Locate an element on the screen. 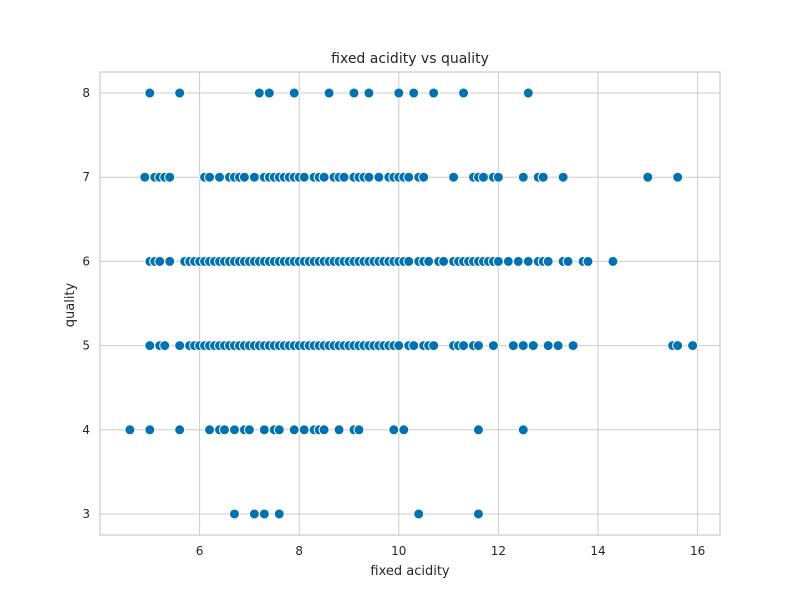  x-tick-label: 6 is located at coordinates (200, 551).